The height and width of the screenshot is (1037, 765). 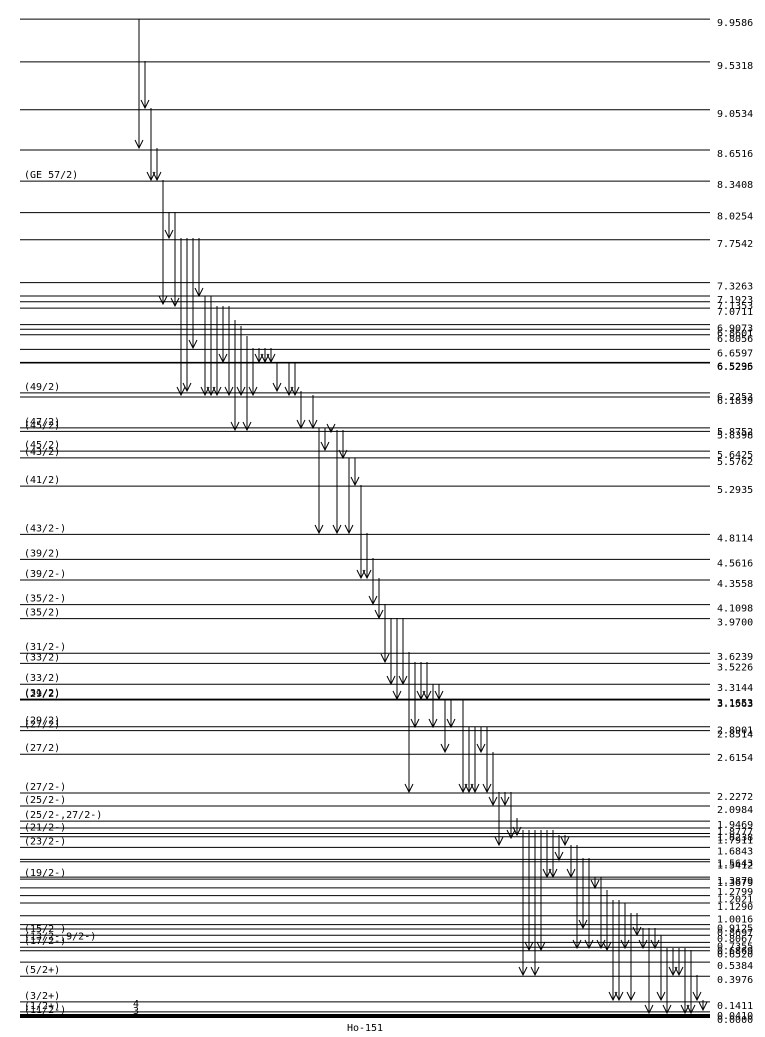 I want to click on level-energy: 0.8697, so click(x=735, y=933).